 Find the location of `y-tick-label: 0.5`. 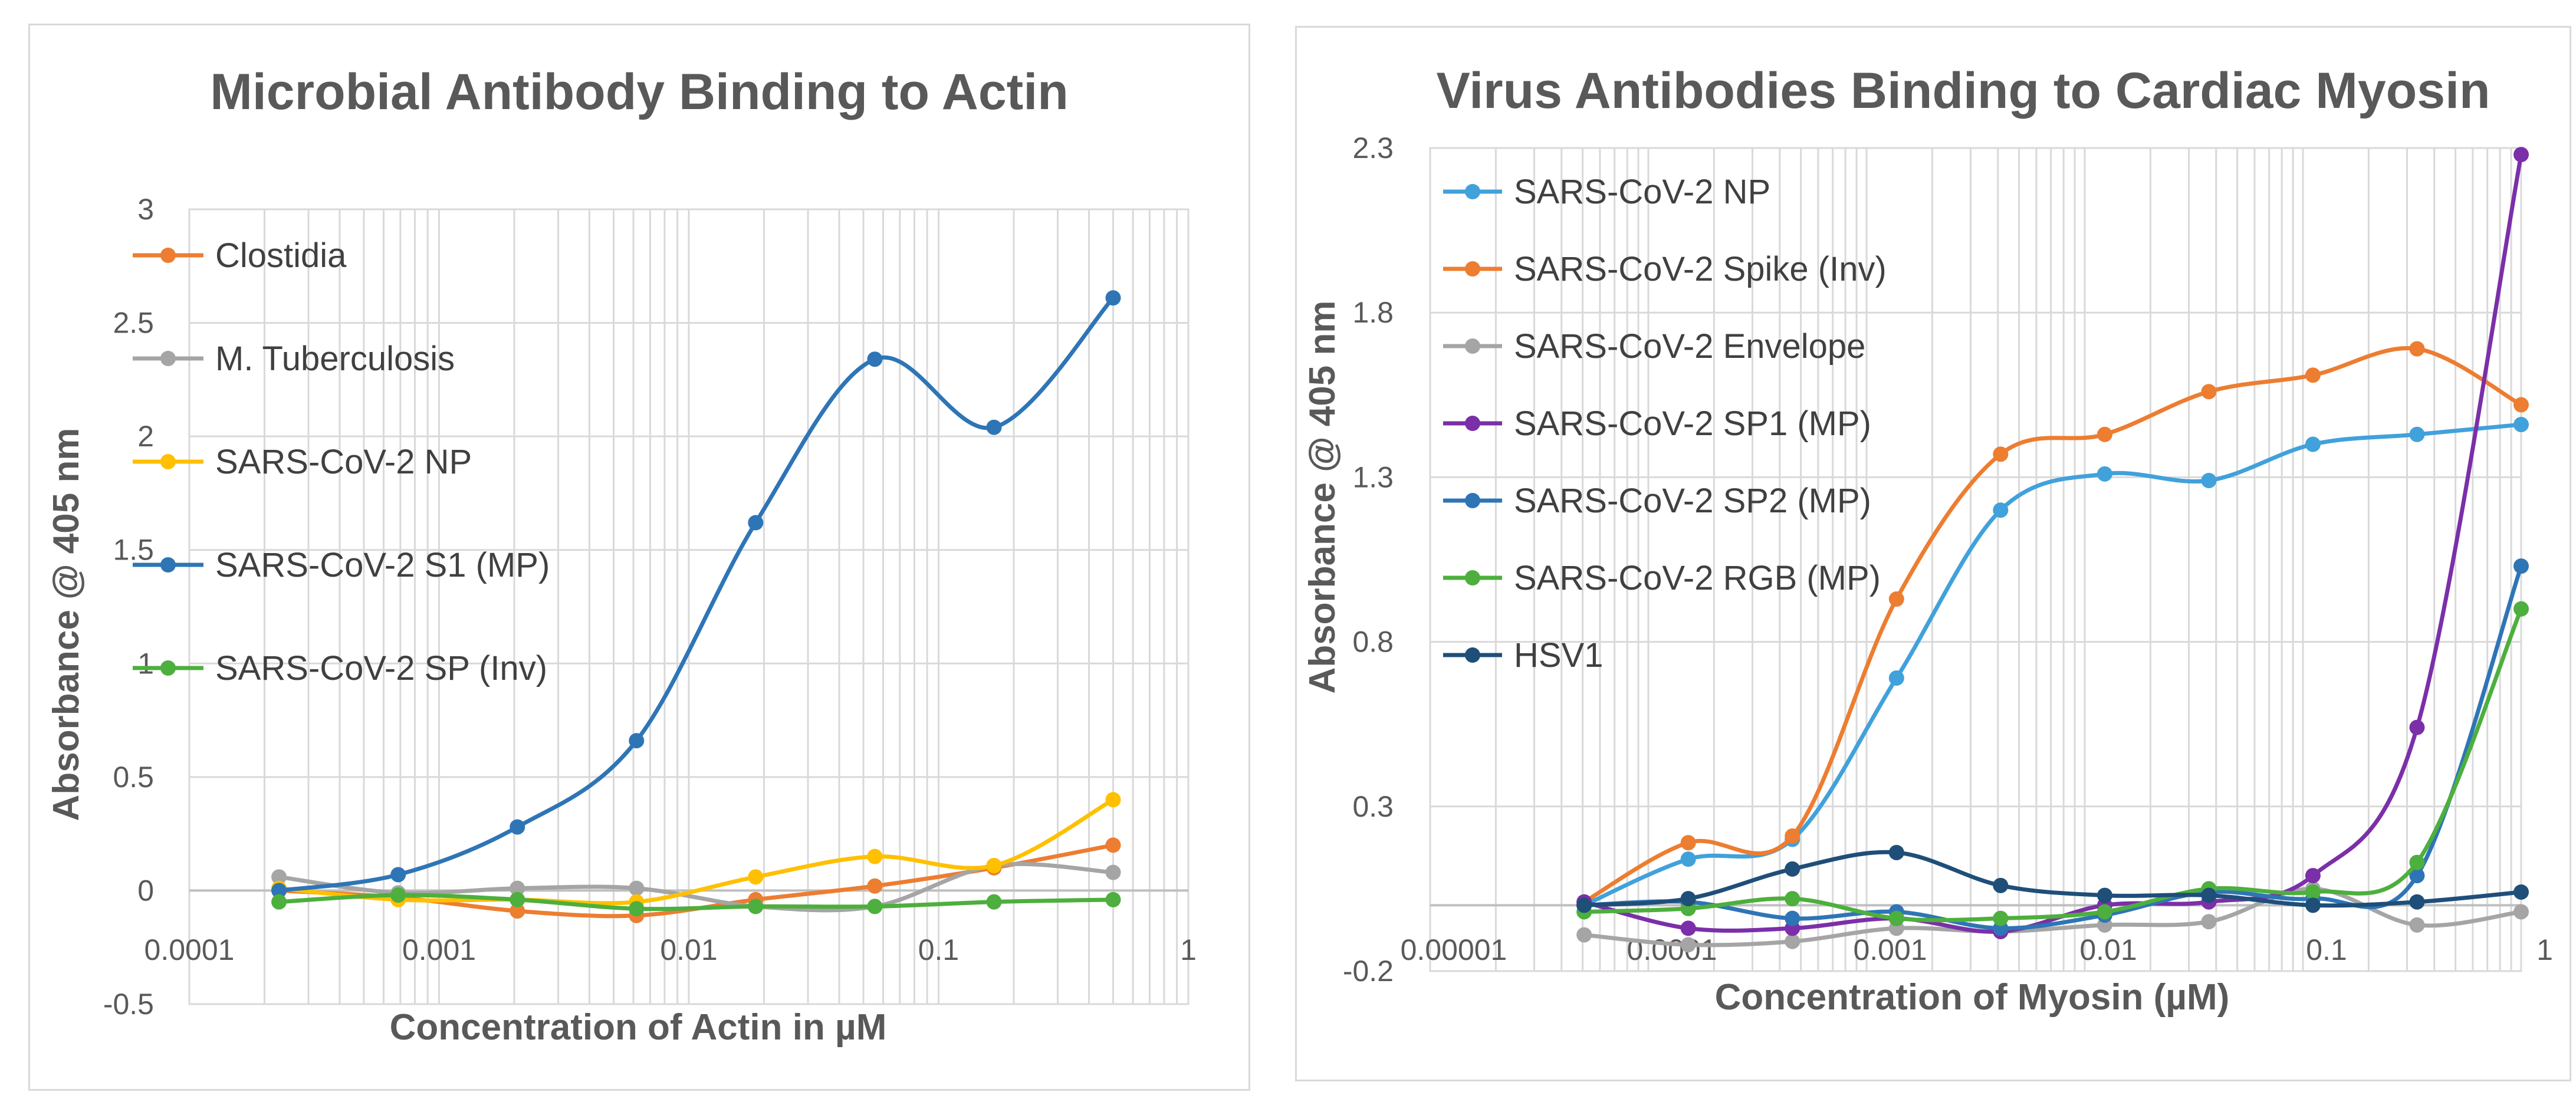

y-tick-label: 0.5 is located at coordinates (133, 777).